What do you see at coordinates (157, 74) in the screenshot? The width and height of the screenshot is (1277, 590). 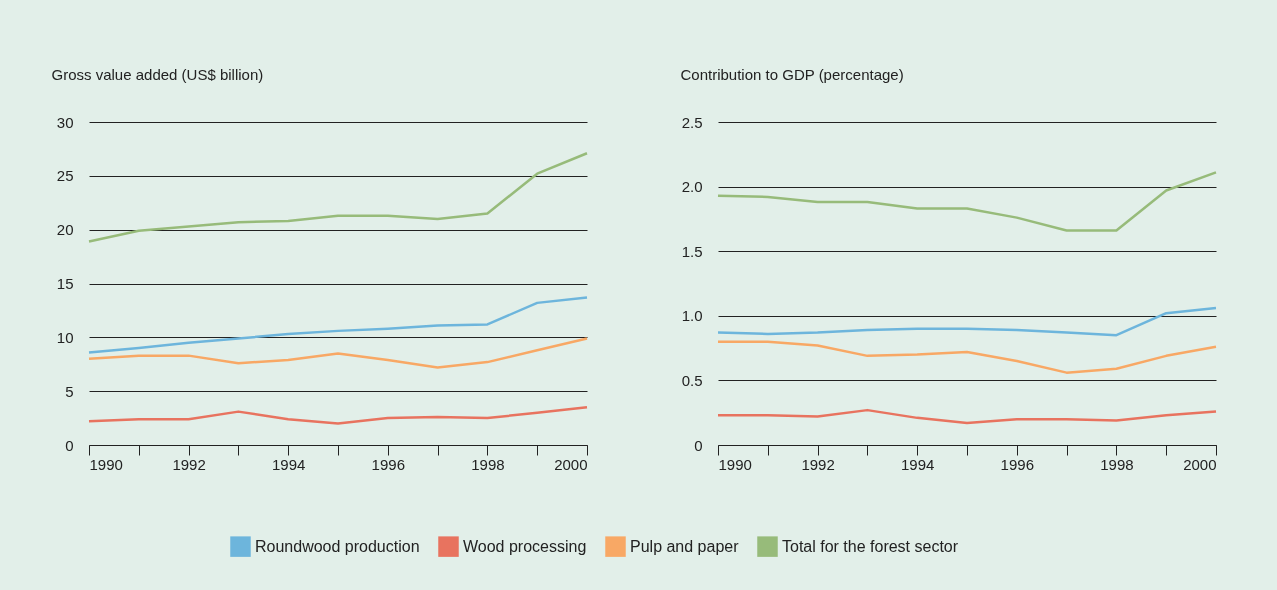 I see `y-axis-title: Gross value added (US$ billion)` at bounding box center [157, 74].